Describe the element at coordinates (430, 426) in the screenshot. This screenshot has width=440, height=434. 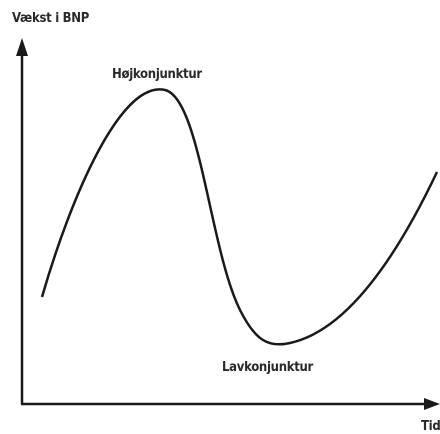
I see `x-axis-label: Tid` at that location.